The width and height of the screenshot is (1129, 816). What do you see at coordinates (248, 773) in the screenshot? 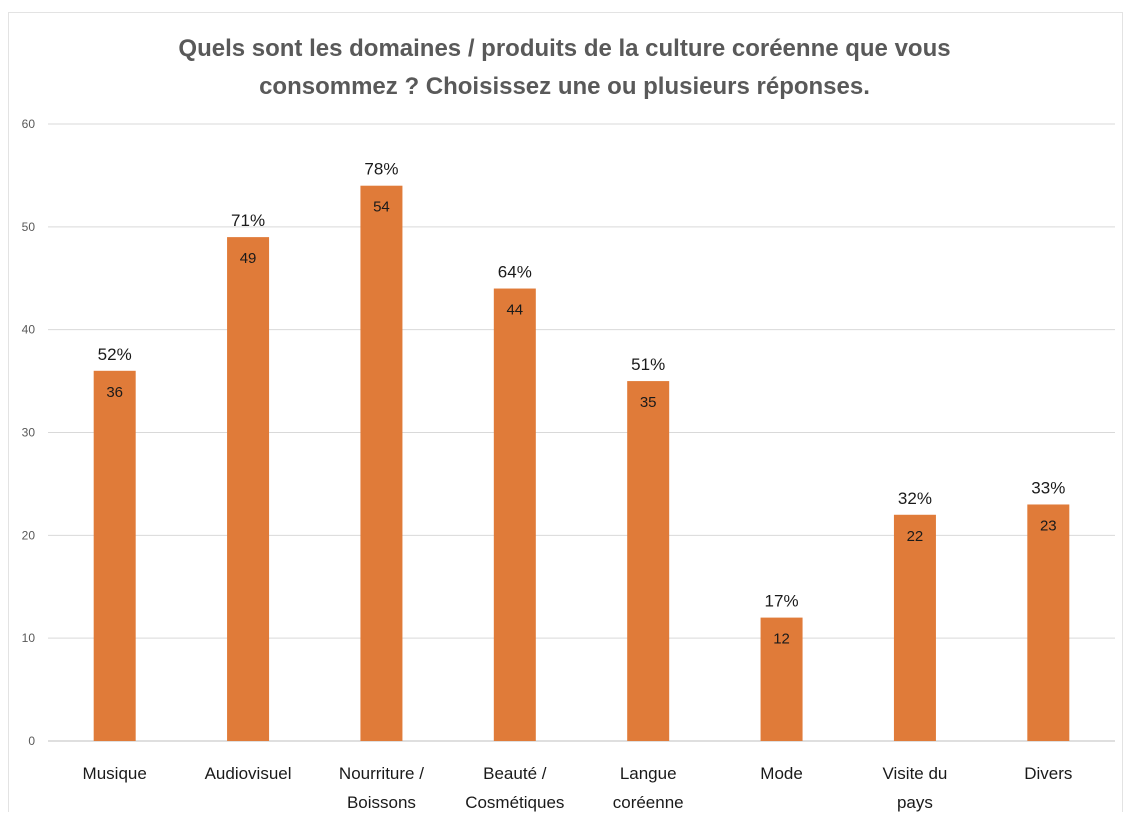
I see `x-category-label: Audiovisuel` at bounding box center [248, 773].